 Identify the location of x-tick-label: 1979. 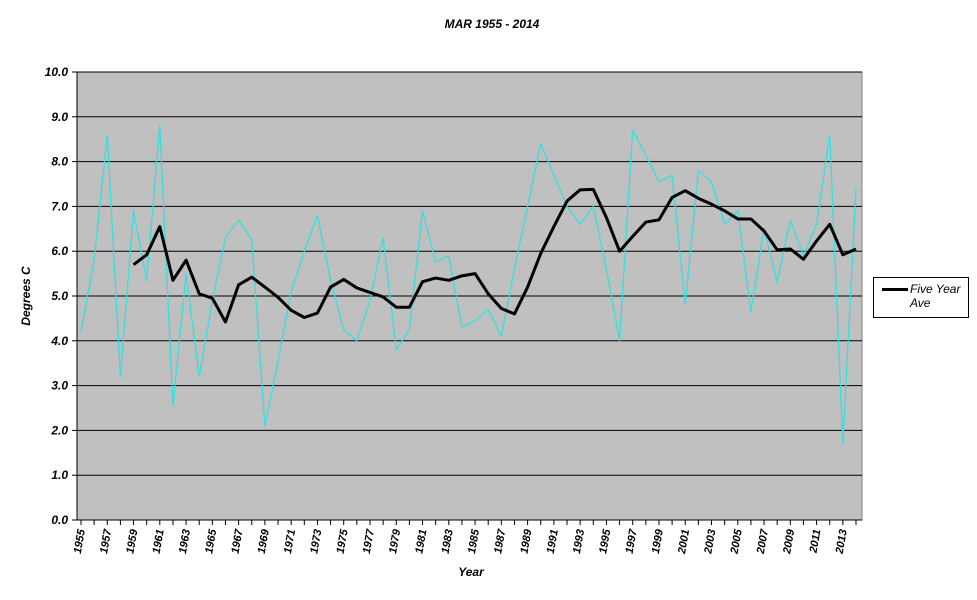
(395, 541).